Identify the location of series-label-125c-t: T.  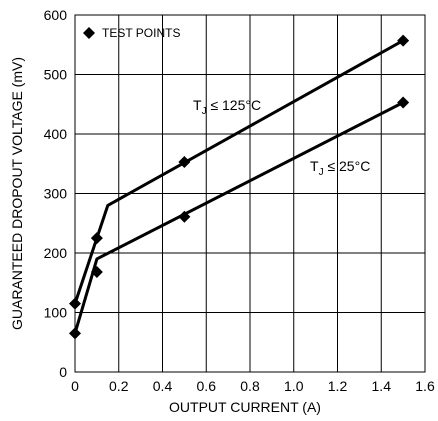
(197, 105).